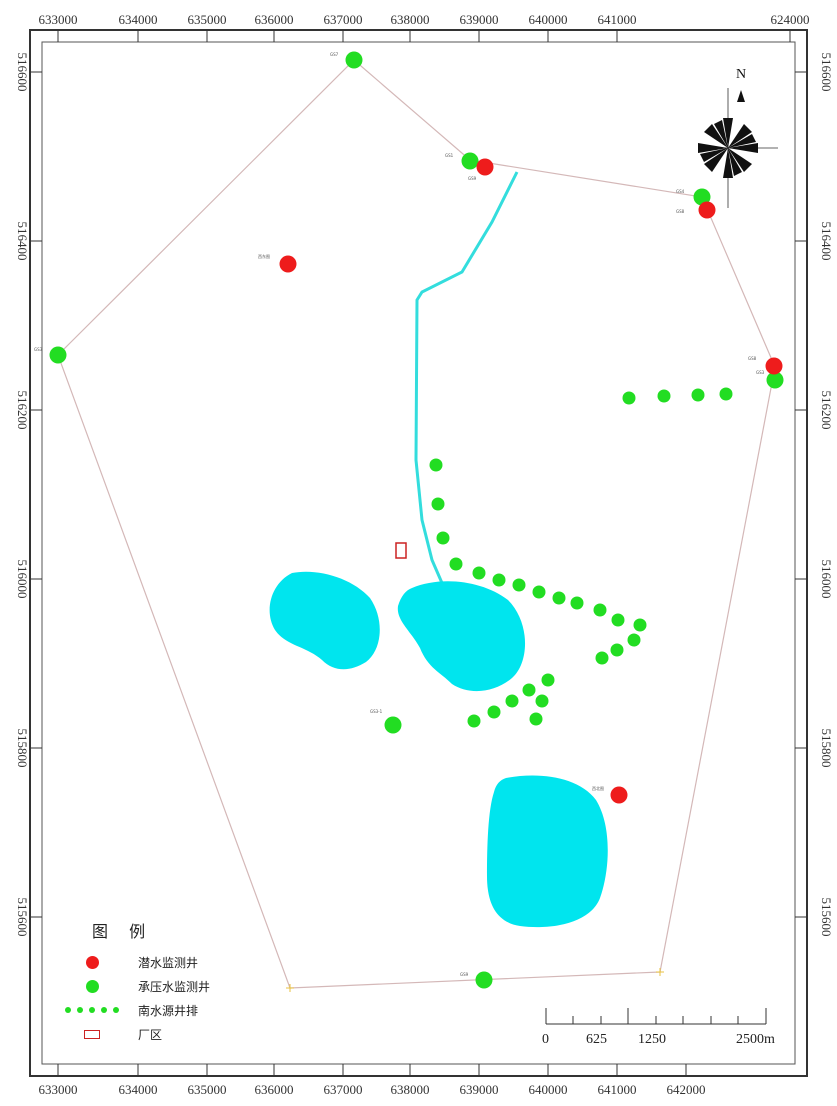 The image size is (837, 1106). I want to click on bottom-tick-label: 633000, so click(58, 1089).